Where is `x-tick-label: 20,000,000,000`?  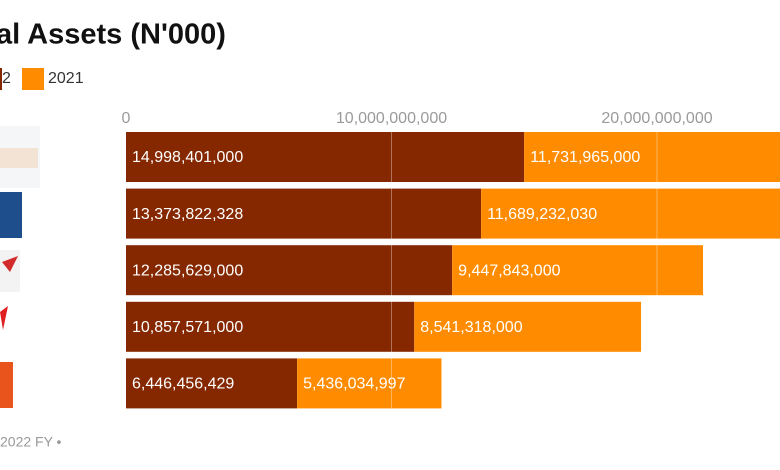 x-tick-label: 20,000,000,000 is located at coordinates (656, 118).